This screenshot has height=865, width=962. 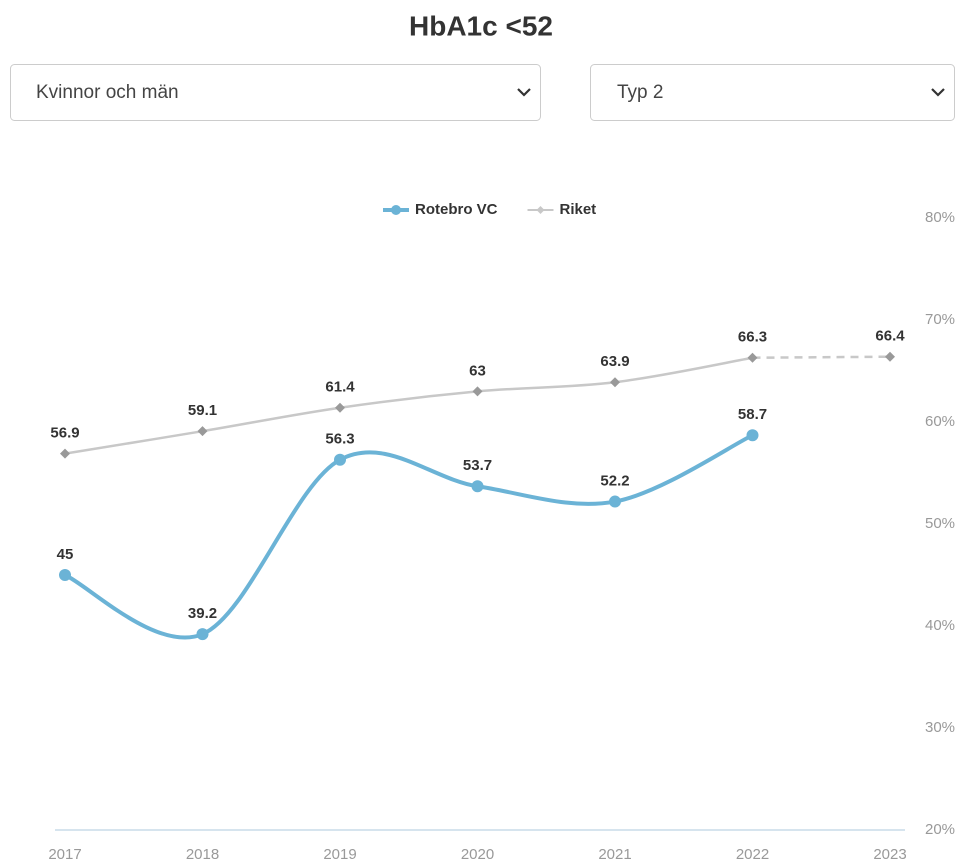 What do you see at coordinates (65, 554) in the screenshot?
I see `data-label: 45` at bounding box center [65, 554].